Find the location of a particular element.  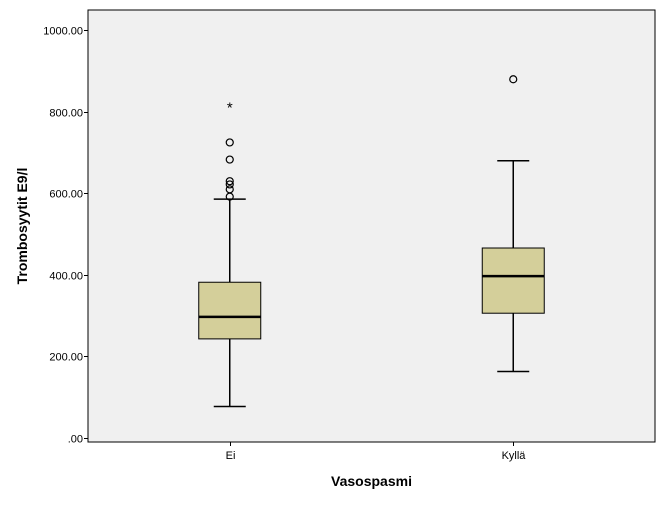

x-axis: Ei Kyllä is located at coordinates (376, 452).